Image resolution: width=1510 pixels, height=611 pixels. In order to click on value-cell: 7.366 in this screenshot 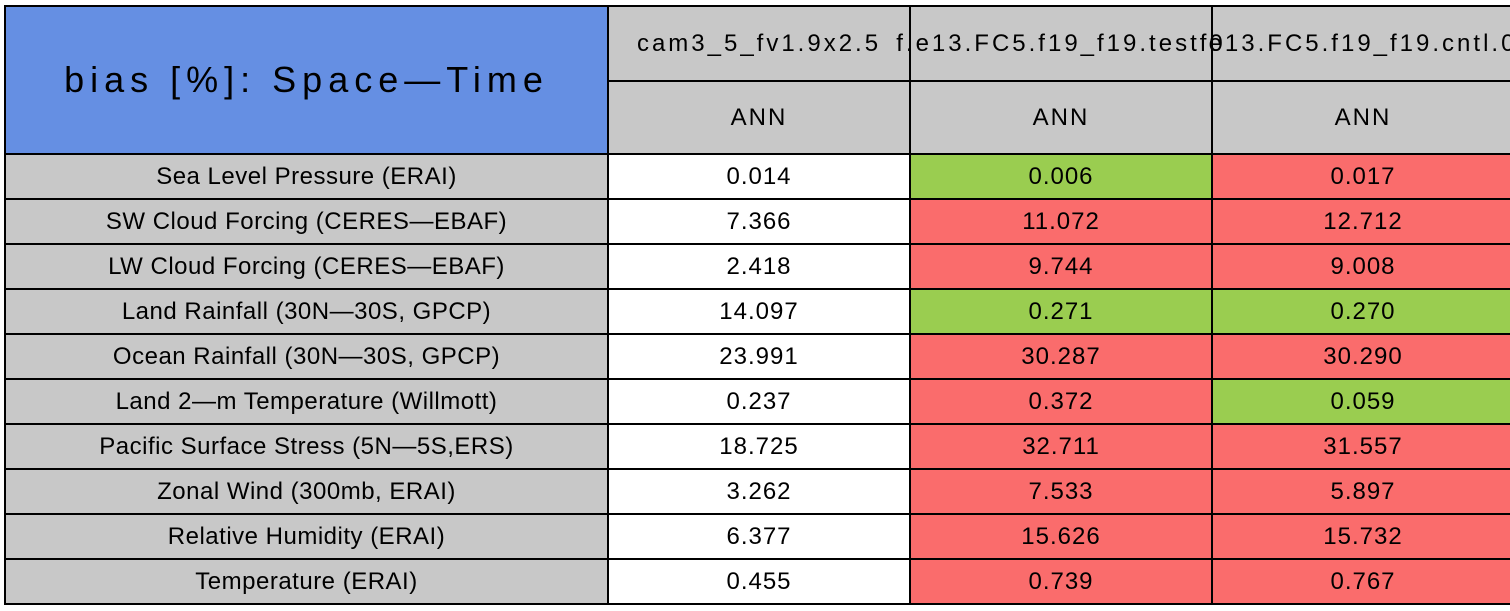, I will do `click(759, 221)`.